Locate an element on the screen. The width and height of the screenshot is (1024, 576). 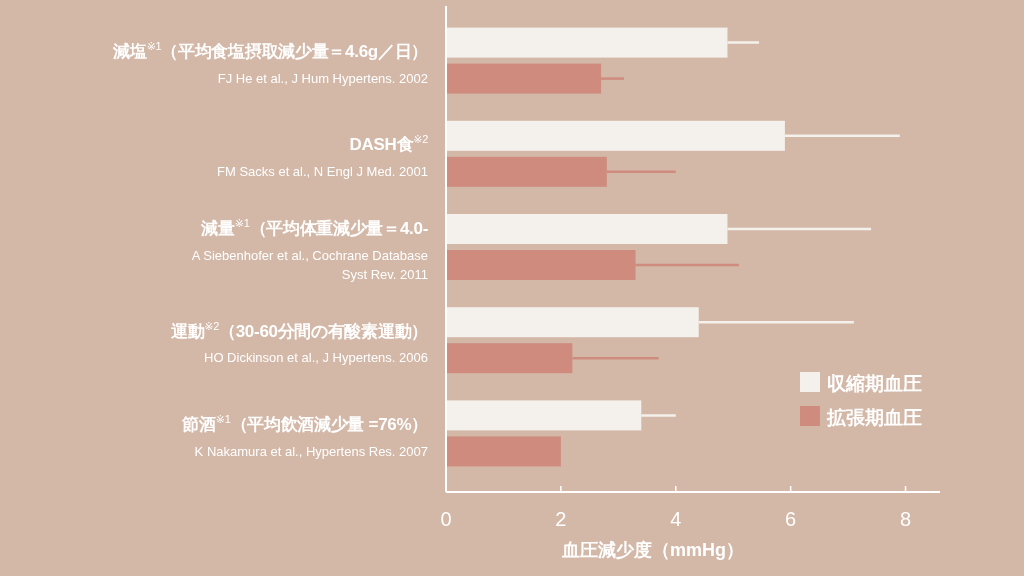
legend-label: 収縮期血圧 is located at coordinates (874, 383).